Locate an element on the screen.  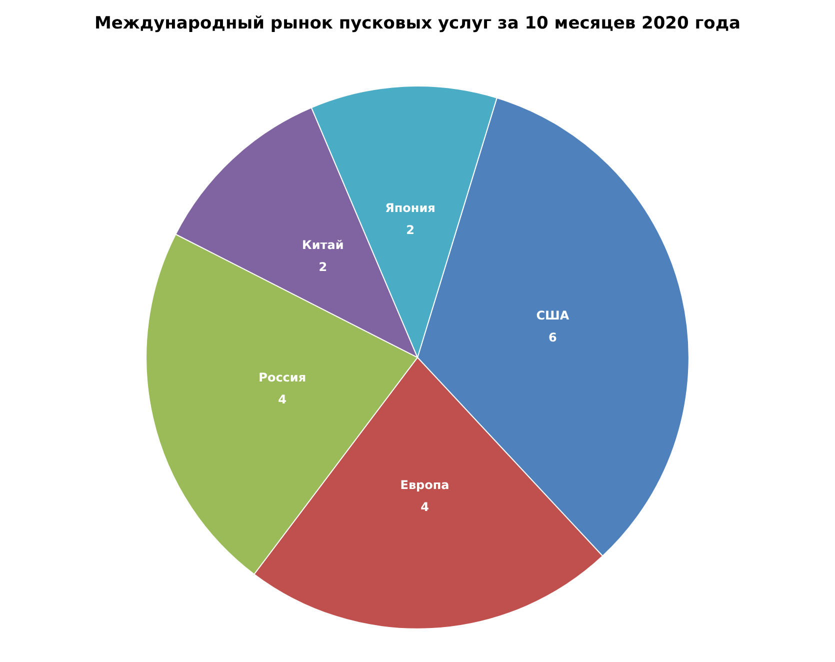
slice-label: США is located at coordinates (553, 315).